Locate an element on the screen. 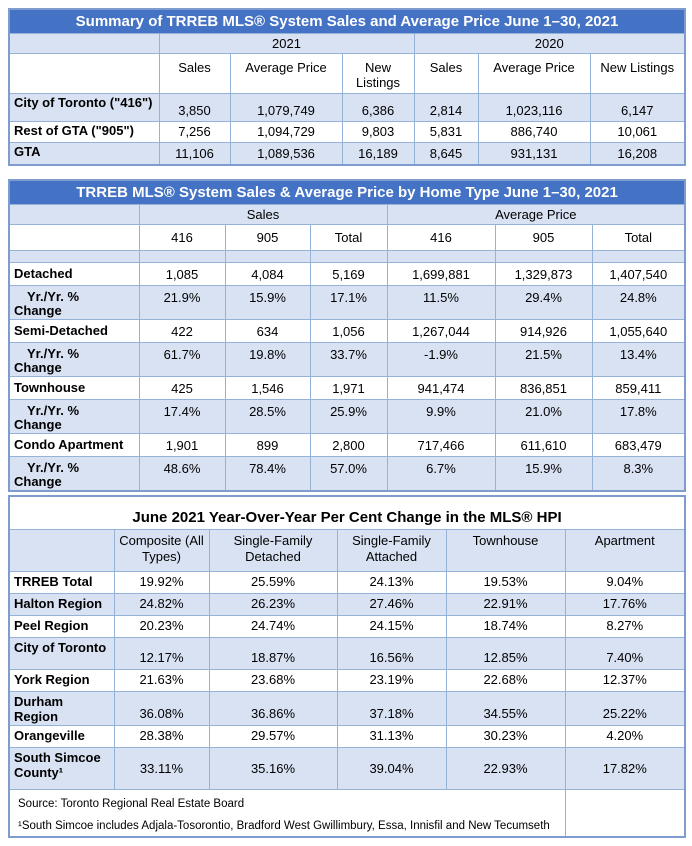 This screenshot has width=692, height=846. cell-value: 11,106 is located at coordinates (194, 153).